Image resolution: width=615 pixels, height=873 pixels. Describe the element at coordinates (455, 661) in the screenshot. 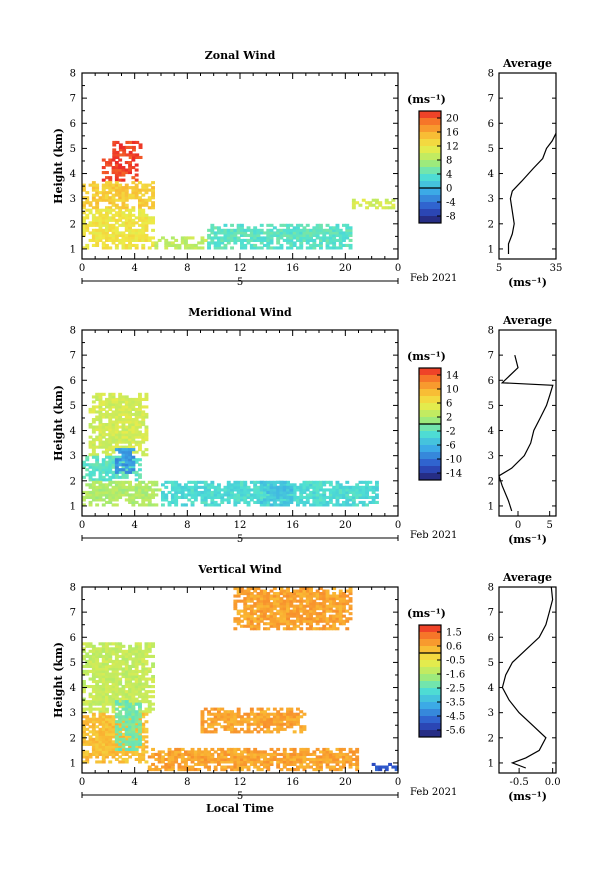

I see `colorbar-tick-label: -0.5` at that location.